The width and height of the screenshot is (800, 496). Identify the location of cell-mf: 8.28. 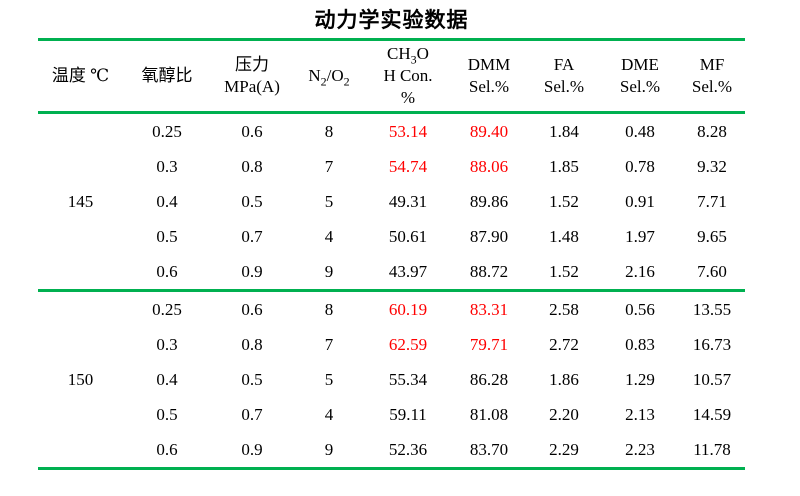
(712, 131).